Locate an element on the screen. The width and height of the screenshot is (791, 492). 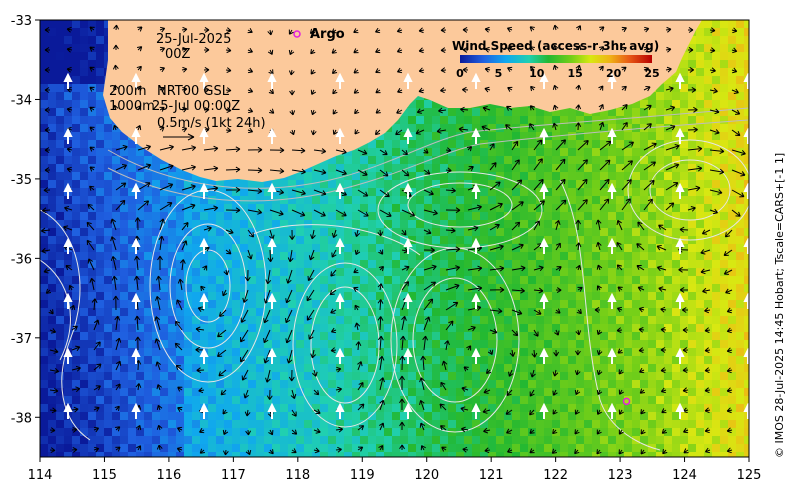
current-arrow is located at coordinates (356, 71).